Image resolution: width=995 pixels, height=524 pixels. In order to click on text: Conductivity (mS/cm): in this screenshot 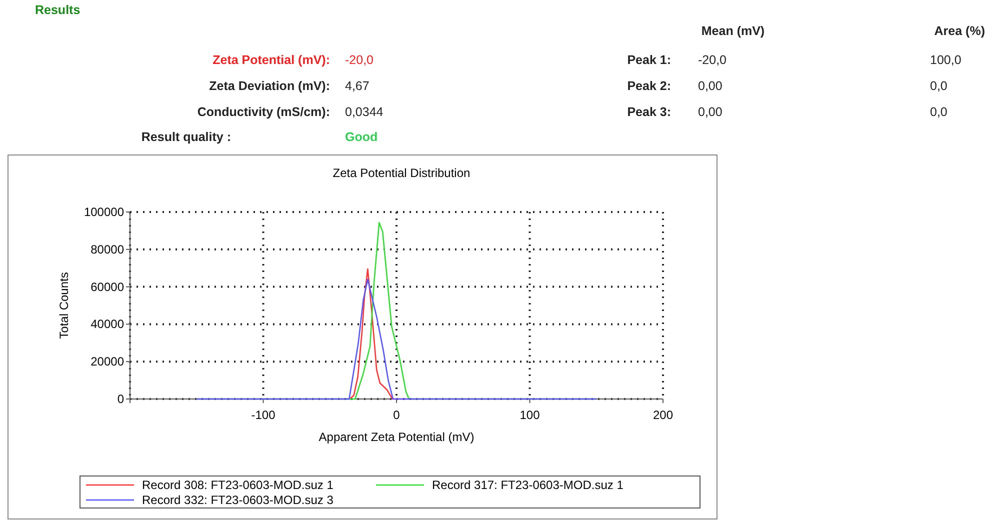, I will do `click(263, 112)`.